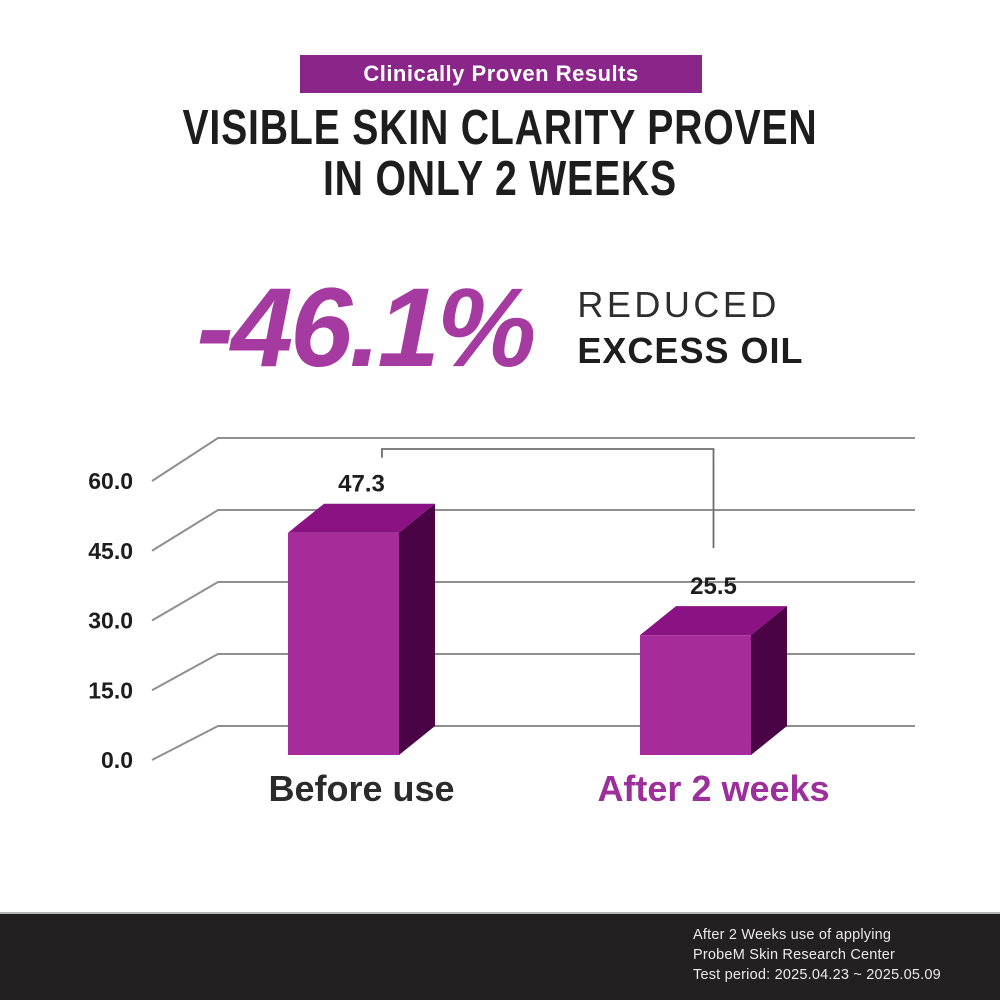 This screenshot has width=1000, height=1000. I want to click on heading-line-1: VISIBLE SKIN CLARITY PROVEN, so click(500, 128).